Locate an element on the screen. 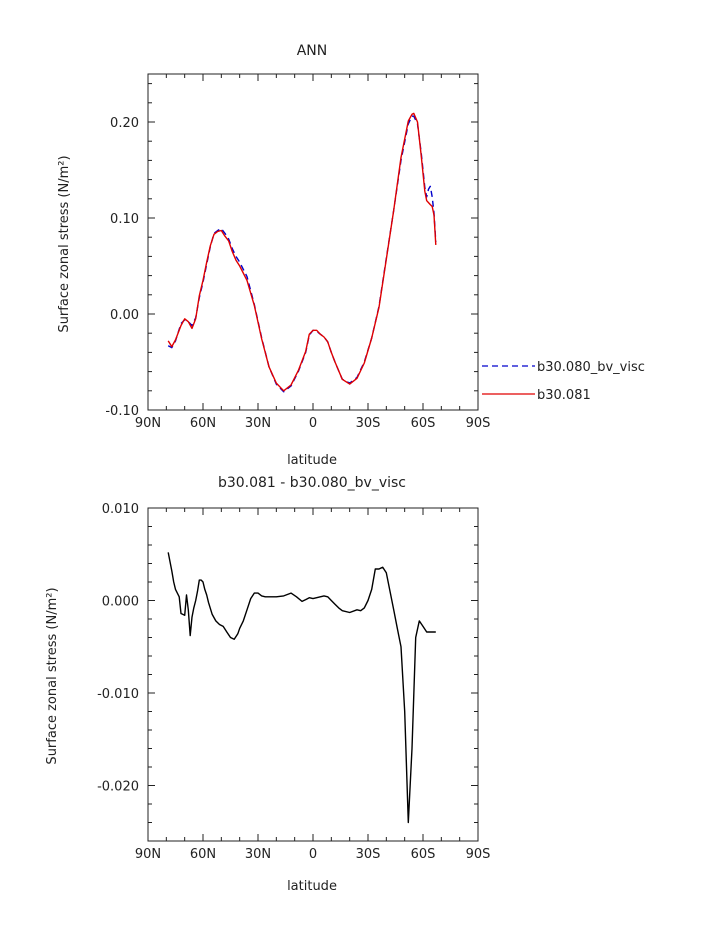  top-chart-x-tick-label: 60N is located at coordinates (203, 423).